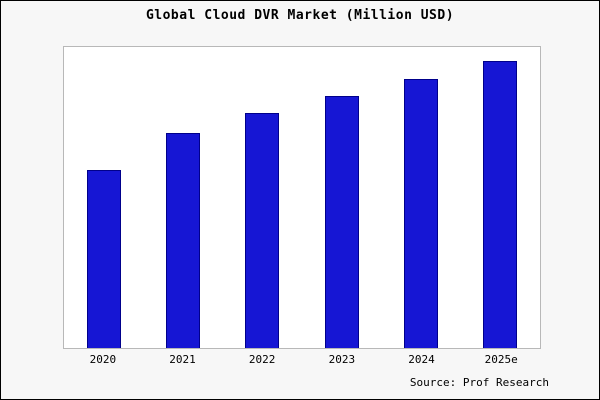 The image size is (600, 400). What do you see at coordinates (501, 359) in the screenshot?
I see `x-tick-label-2025e: 2025e` at bounding box center [501, 359].